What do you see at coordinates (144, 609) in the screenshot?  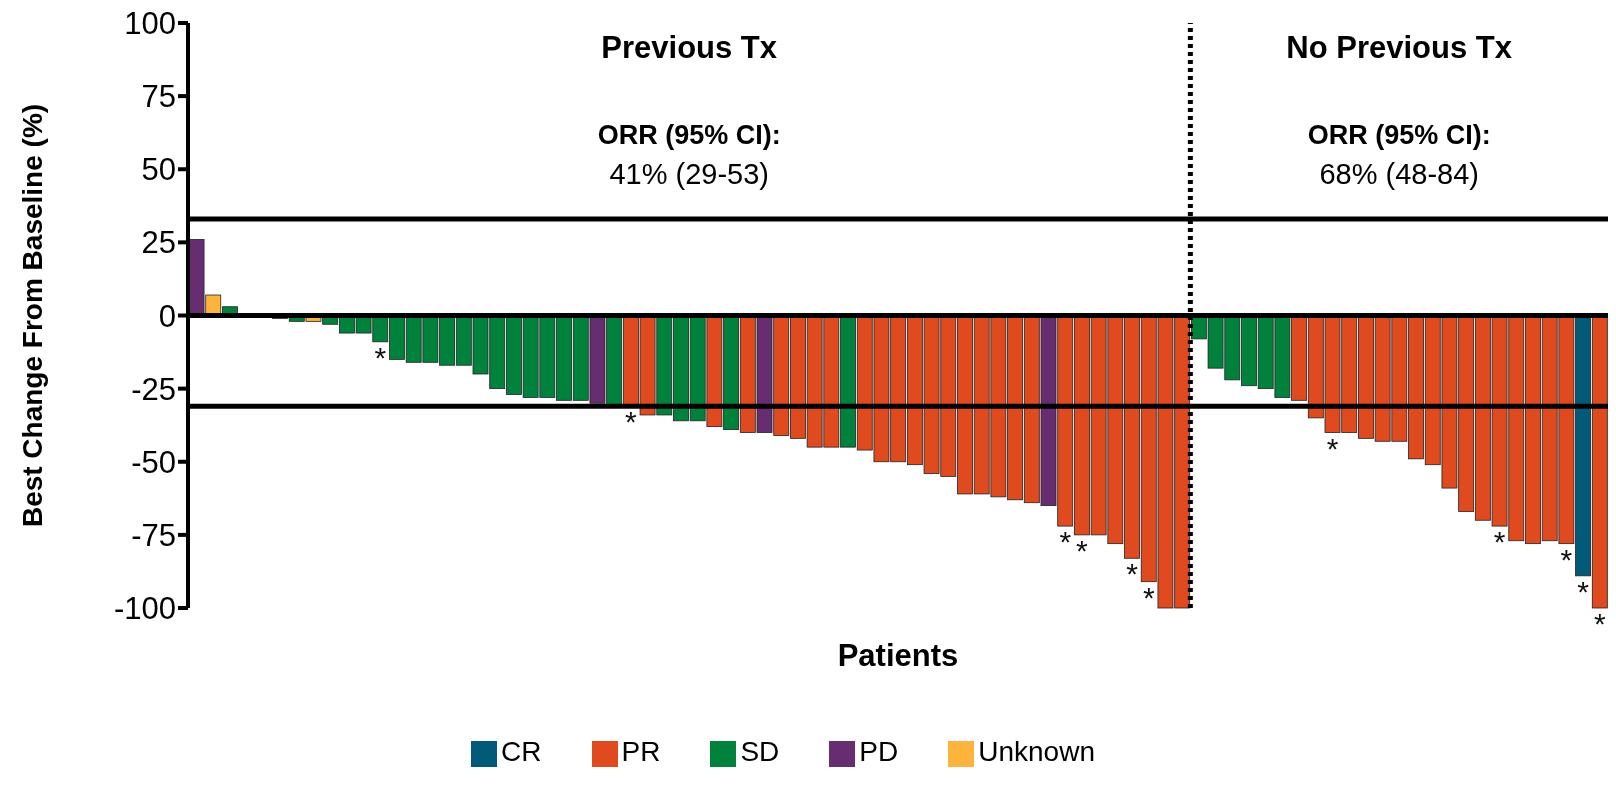 I see `y-tick-label: -100` at bounding box center [144, 609].